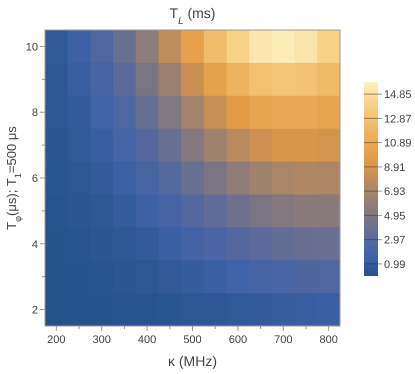 This screenshot has height=374, width=415. Describe the element at coordinates (35, 113) in the screenshot. I see `y-tick-label: 8` at that location.